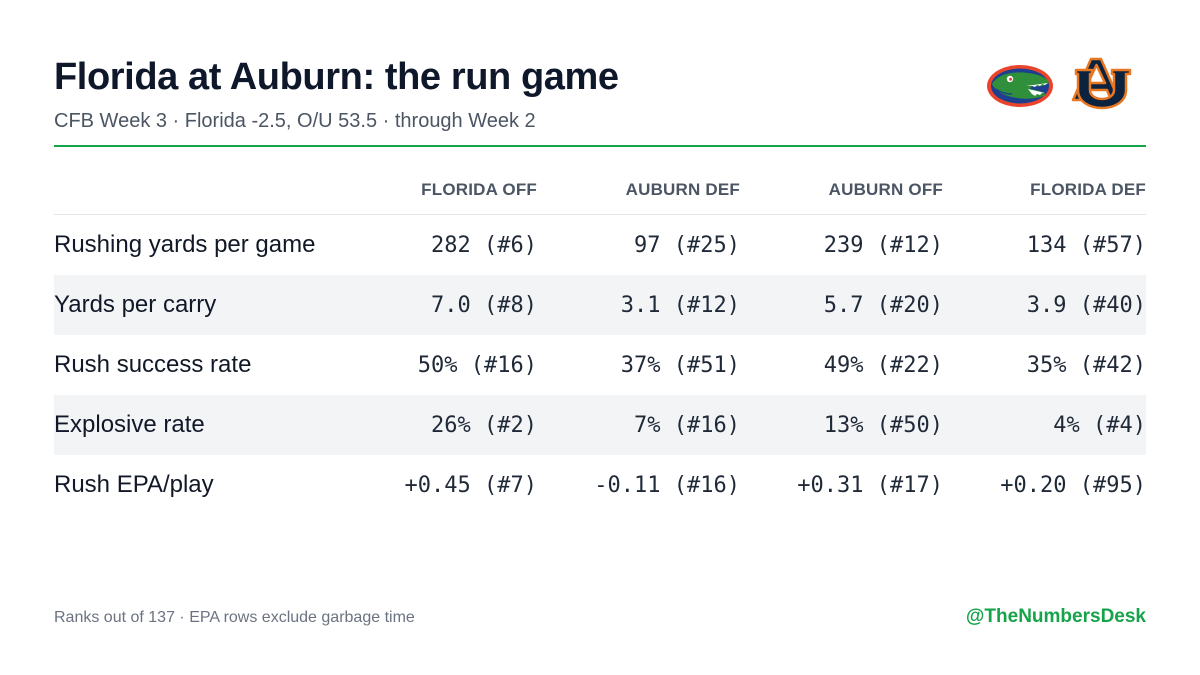 The width and height of the screenshot is (1200, 675). I want to click on table-cell: 282 (#6), so click(484, 245).